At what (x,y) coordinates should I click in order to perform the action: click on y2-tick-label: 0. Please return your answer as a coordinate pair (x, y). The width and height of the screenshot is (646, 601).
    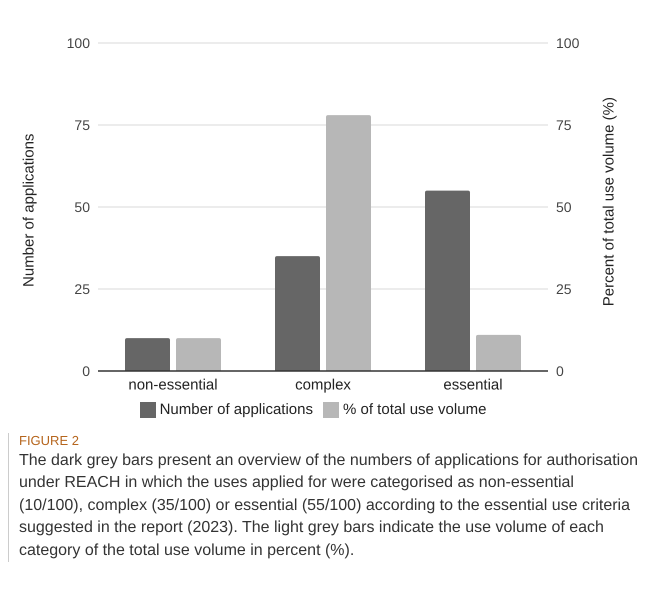
    Looking at the image, I should click on (560, 370).